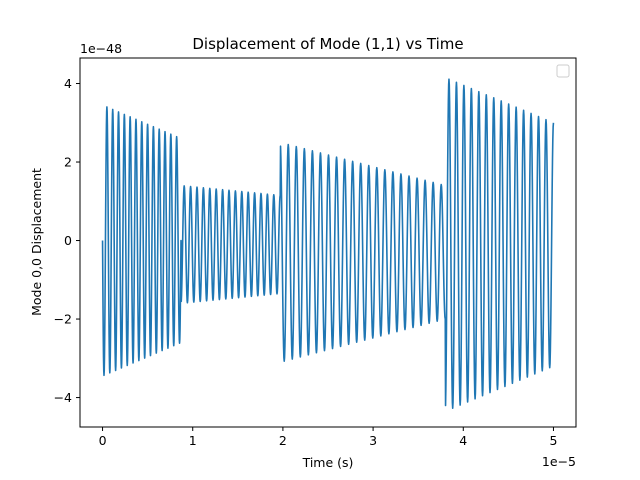 This screenshot has height=480, width=640. What do you see at coordinates (36, 242) in the screenshot?
I see `y-axis-label: Mode 0,0 Displacement` at bounding box center [36, 242].